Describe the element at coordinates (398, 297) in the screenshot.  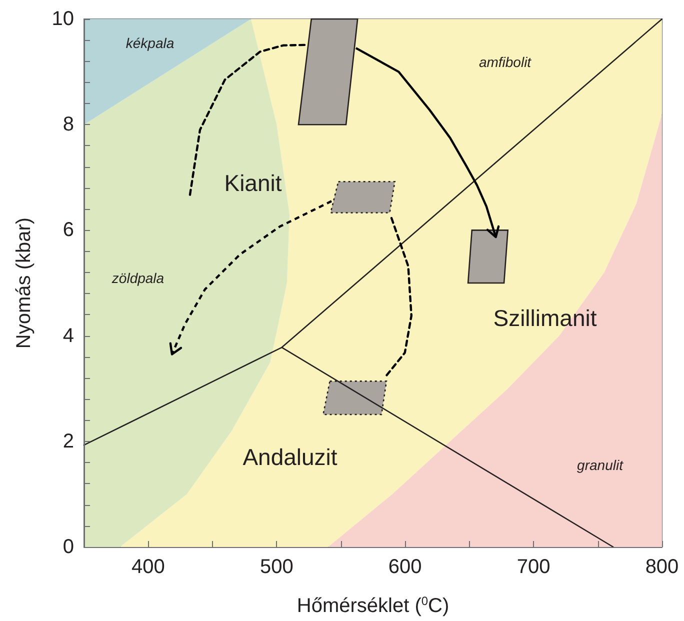
I see `line-series` at that location.